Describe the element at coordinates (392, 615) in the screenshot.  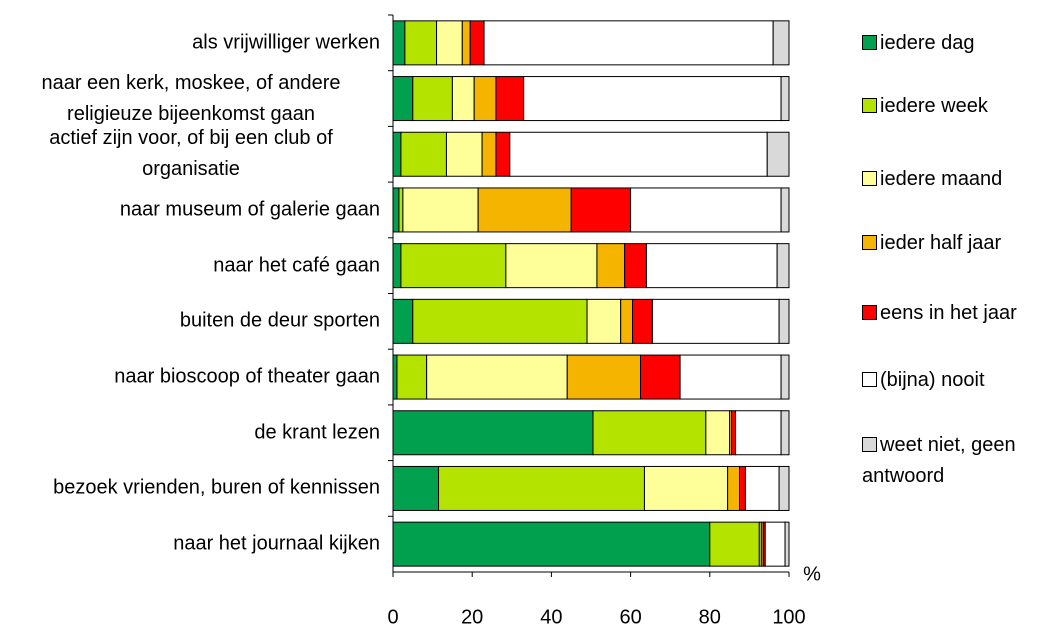
I see `x-tick-label: 0` at that location.